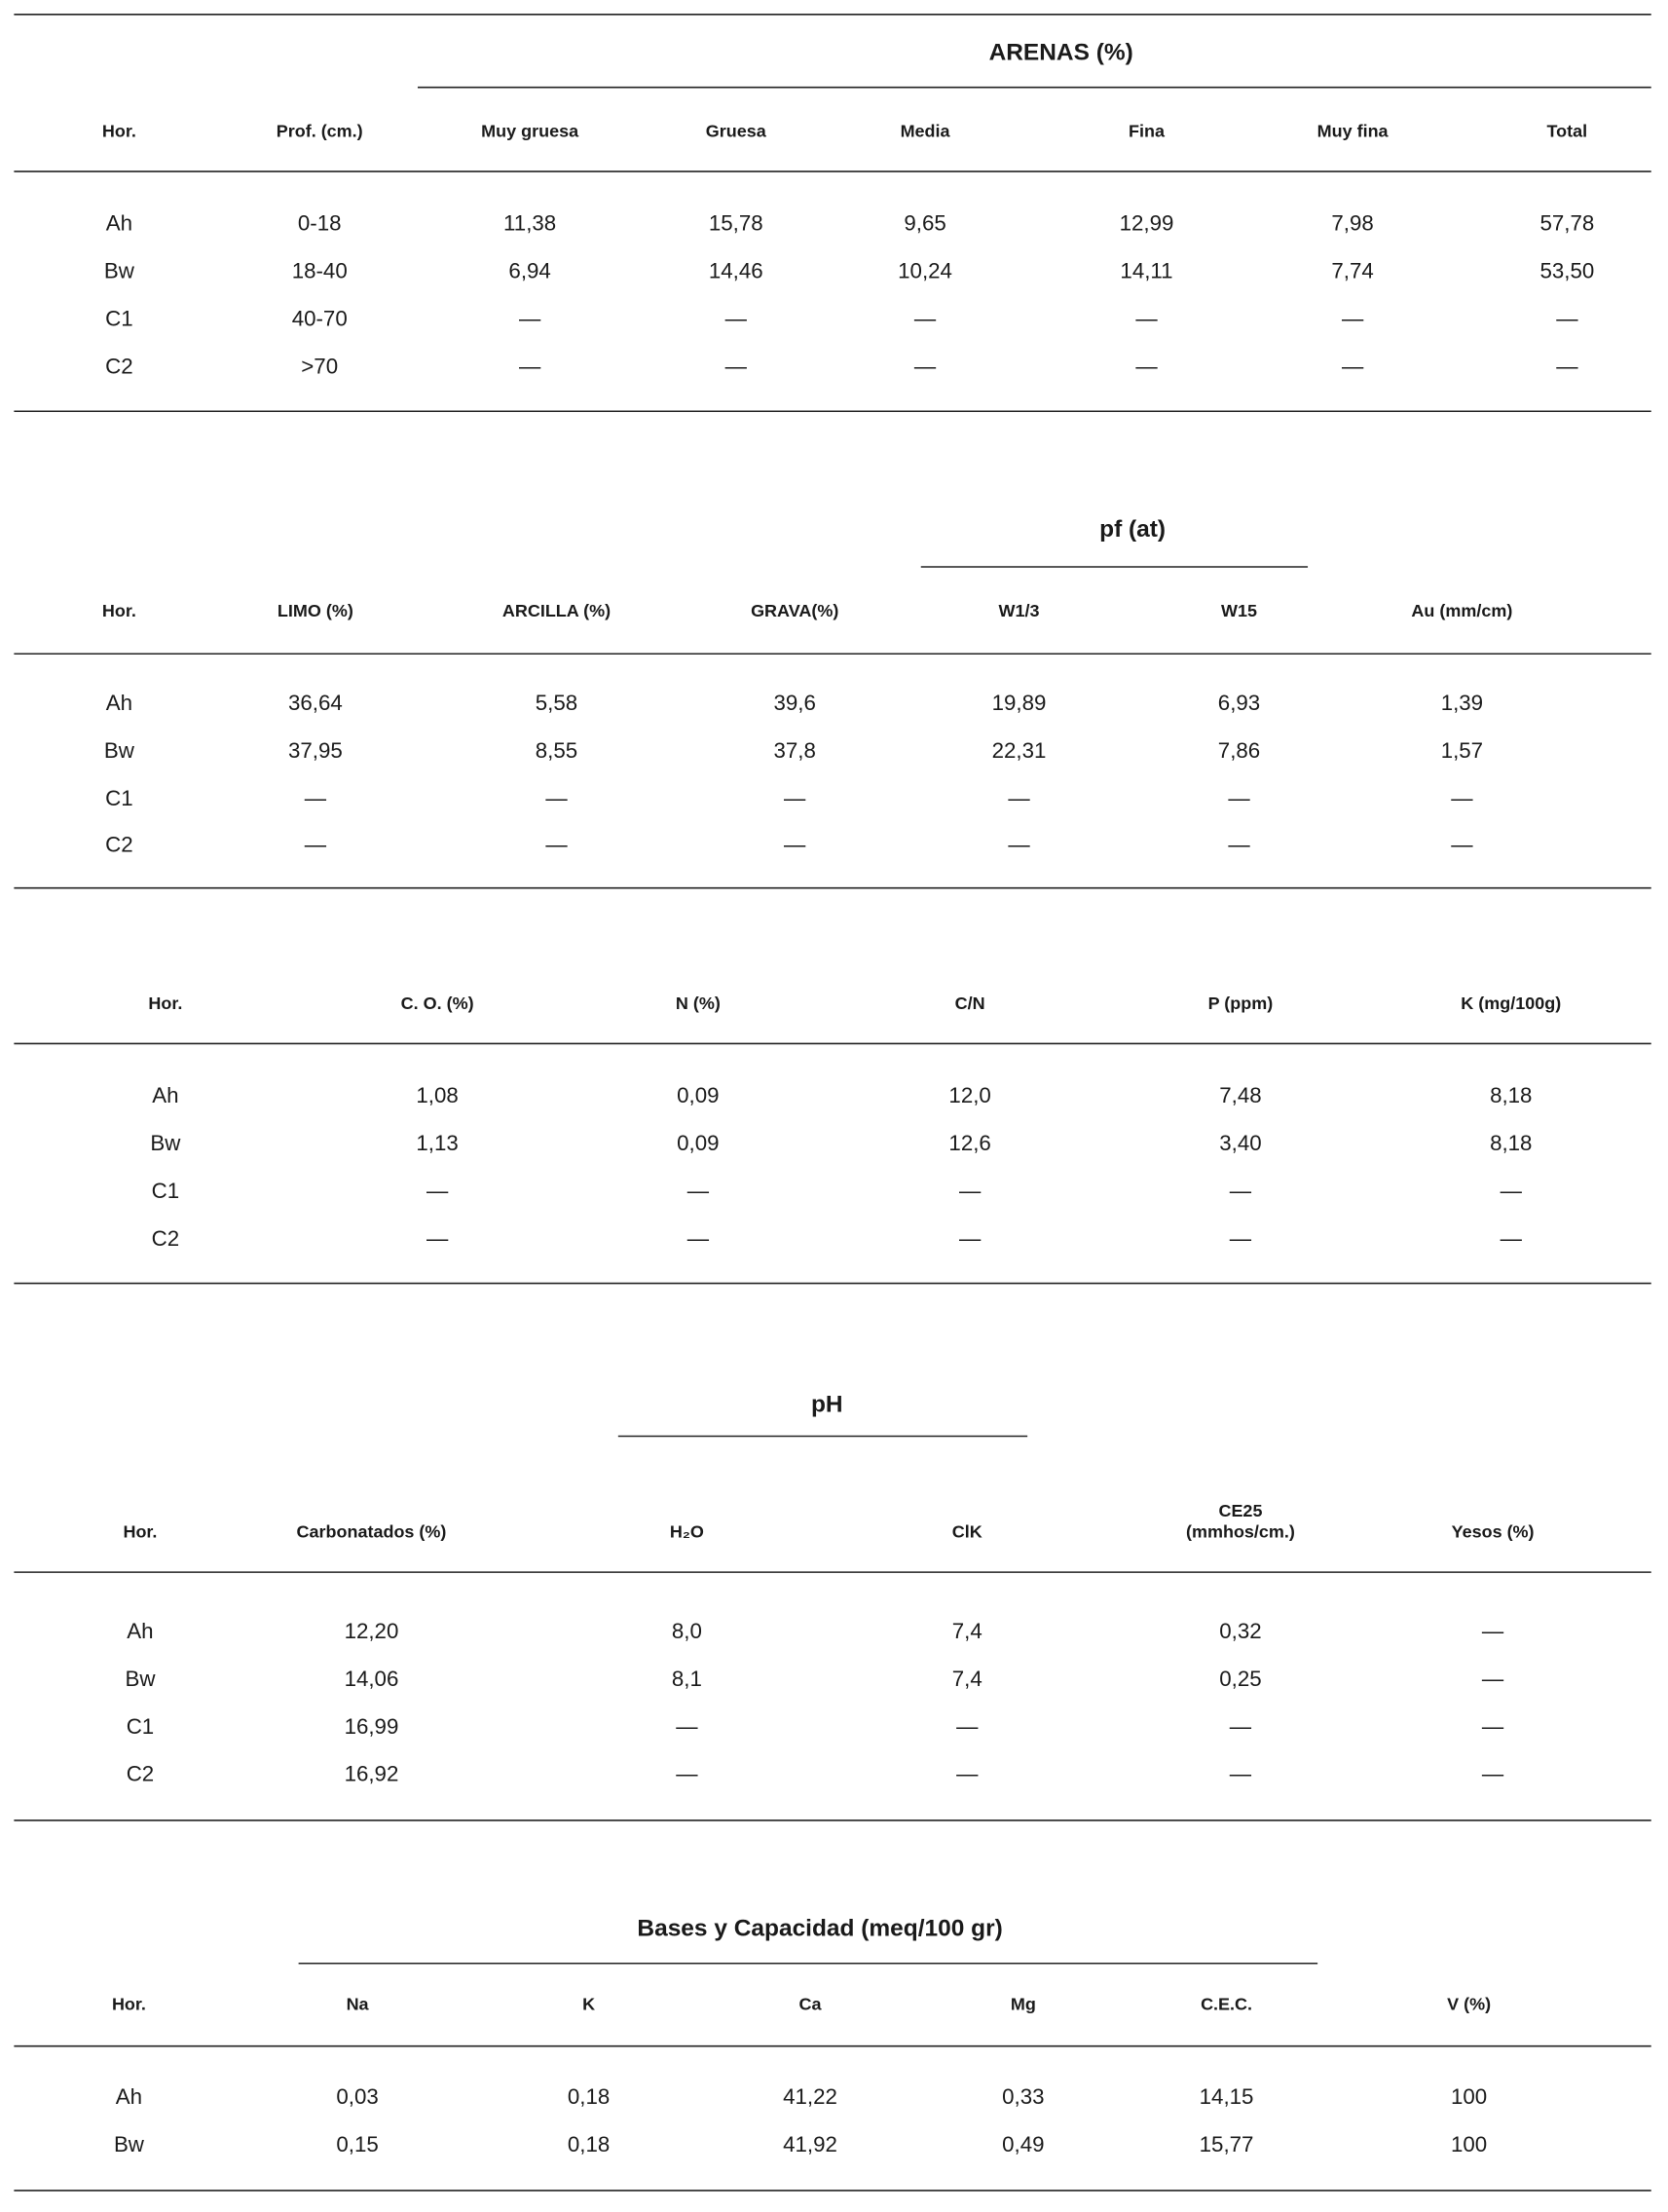 This screenshot has height=2212, width=1668. I want to click on column-header: H₂O, so click(687, 1532).